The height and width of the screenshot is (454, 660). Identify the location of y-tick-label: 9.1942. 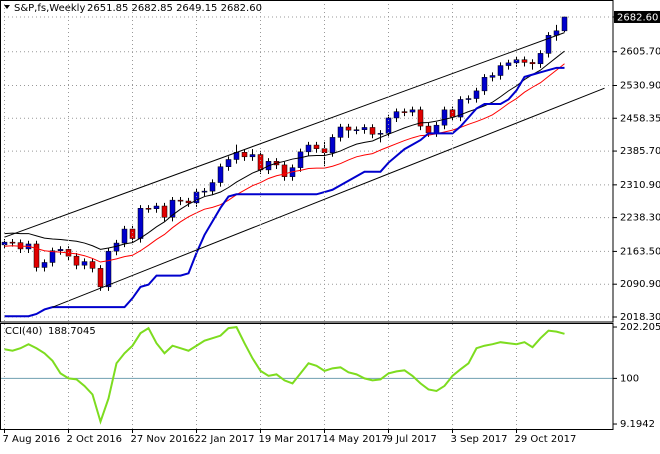
(637, 424).